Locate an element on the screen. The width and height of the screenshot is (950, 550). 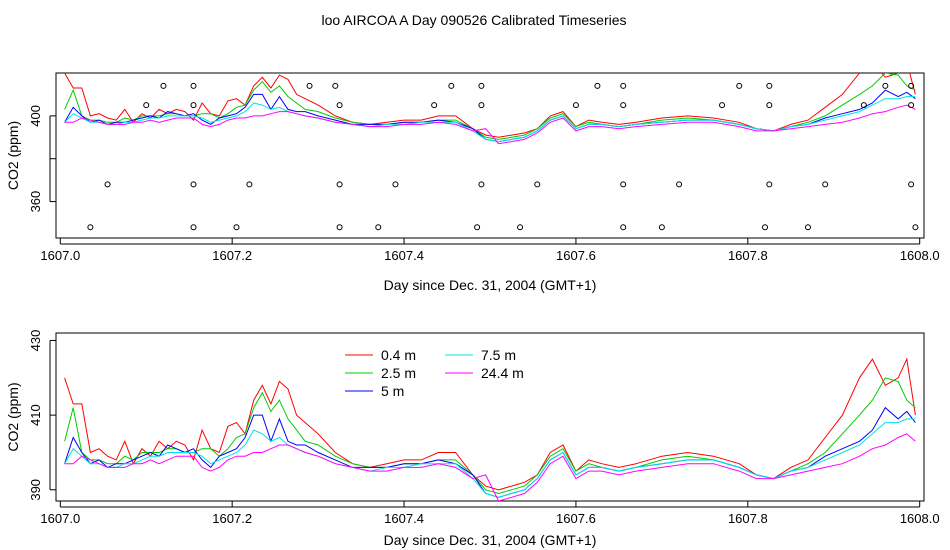
legend-label: 0.4 m is located at coordinates (398, 355).